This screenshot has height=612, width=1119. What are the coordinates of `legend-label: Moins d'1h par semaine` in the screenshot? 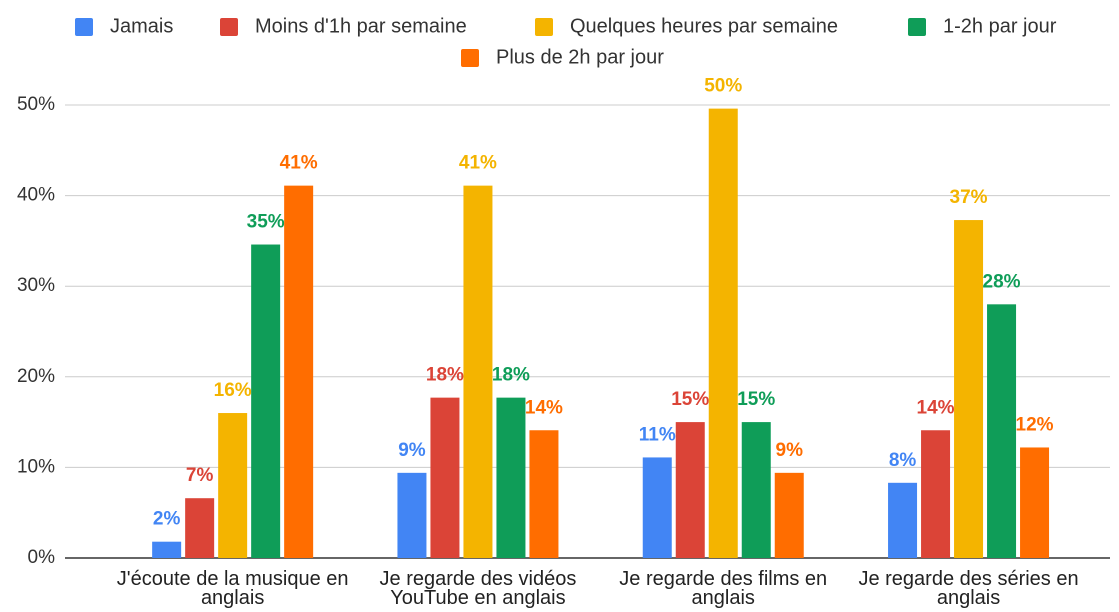 It's located at (361, 26).